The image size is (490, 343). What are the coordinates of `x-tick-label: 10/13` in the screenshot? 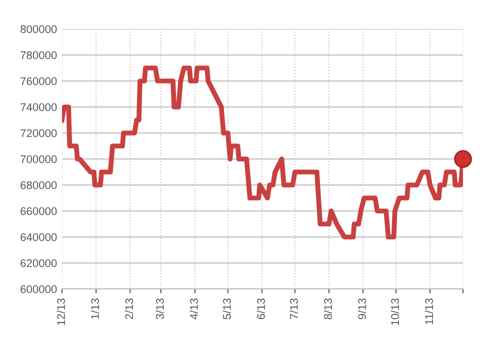 It's located at (394, 311).